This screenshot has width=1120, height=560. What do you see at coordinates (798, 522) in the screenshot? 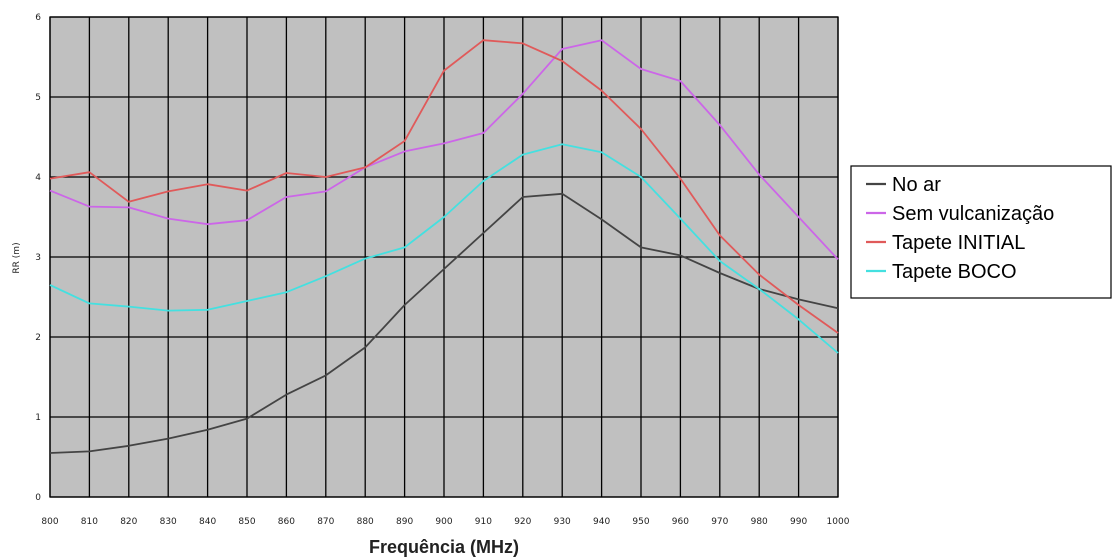
I see `x-tick-label: 990` at bounding box center [798, 522].